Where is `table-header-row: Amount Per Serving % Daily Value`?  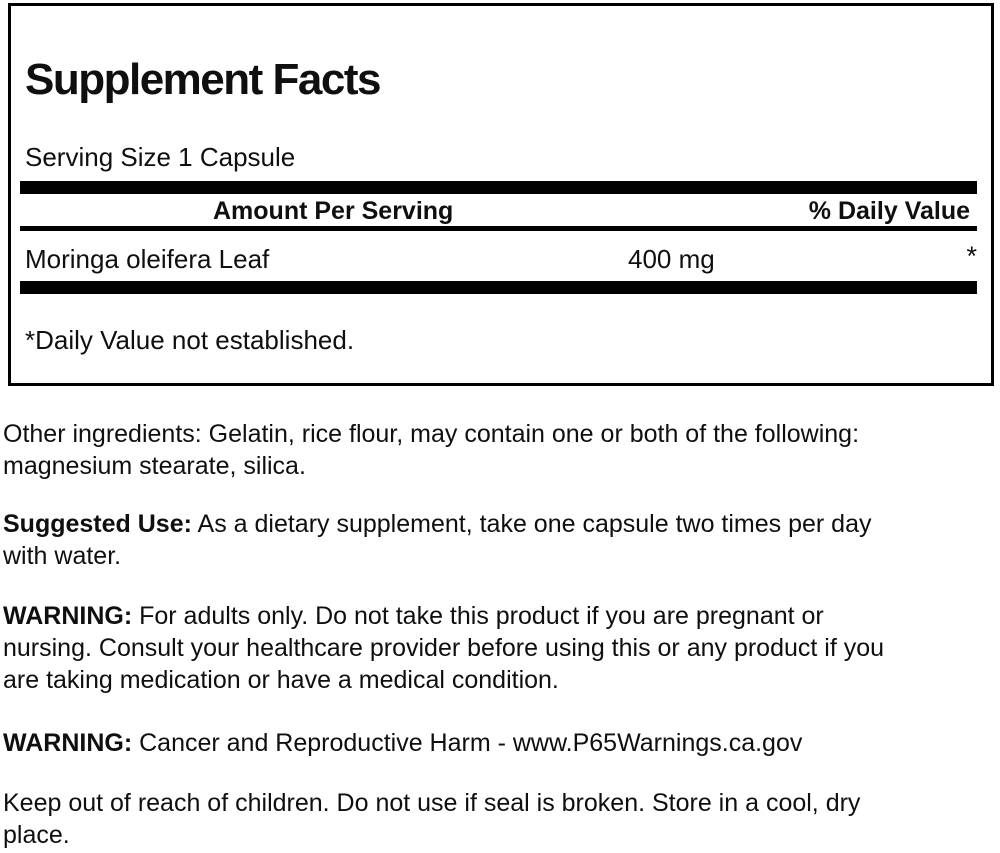 table-header-row: Amount Per Serving % Daily Value is located at coordinates (501, 211).